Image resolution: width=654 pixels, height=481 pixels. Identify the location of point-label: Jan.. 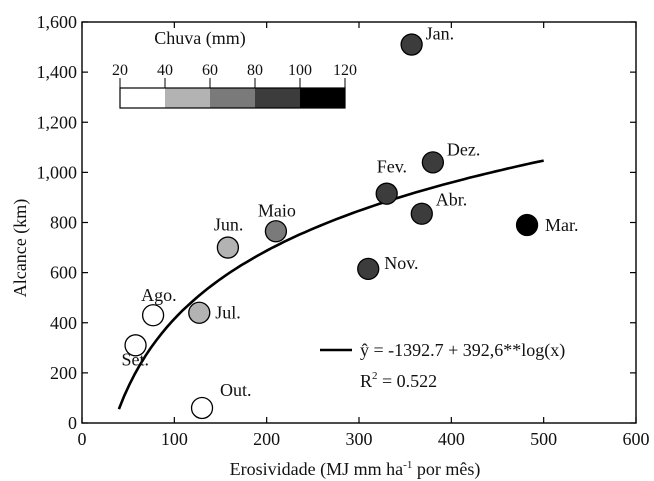
(440, 34).